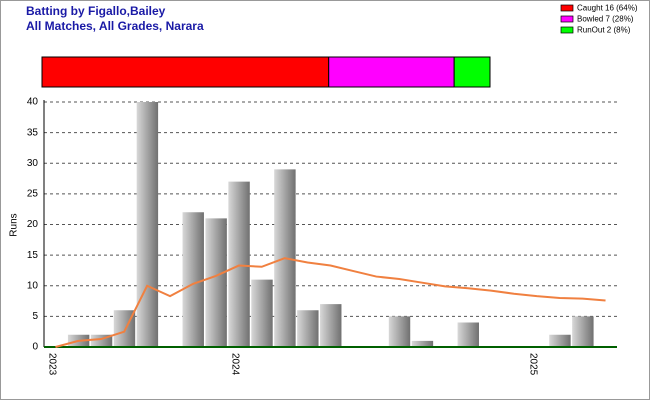  Describe the element at coordinates (35, 316) in the screenshot. I see `y-tick-label: 5` at that location.